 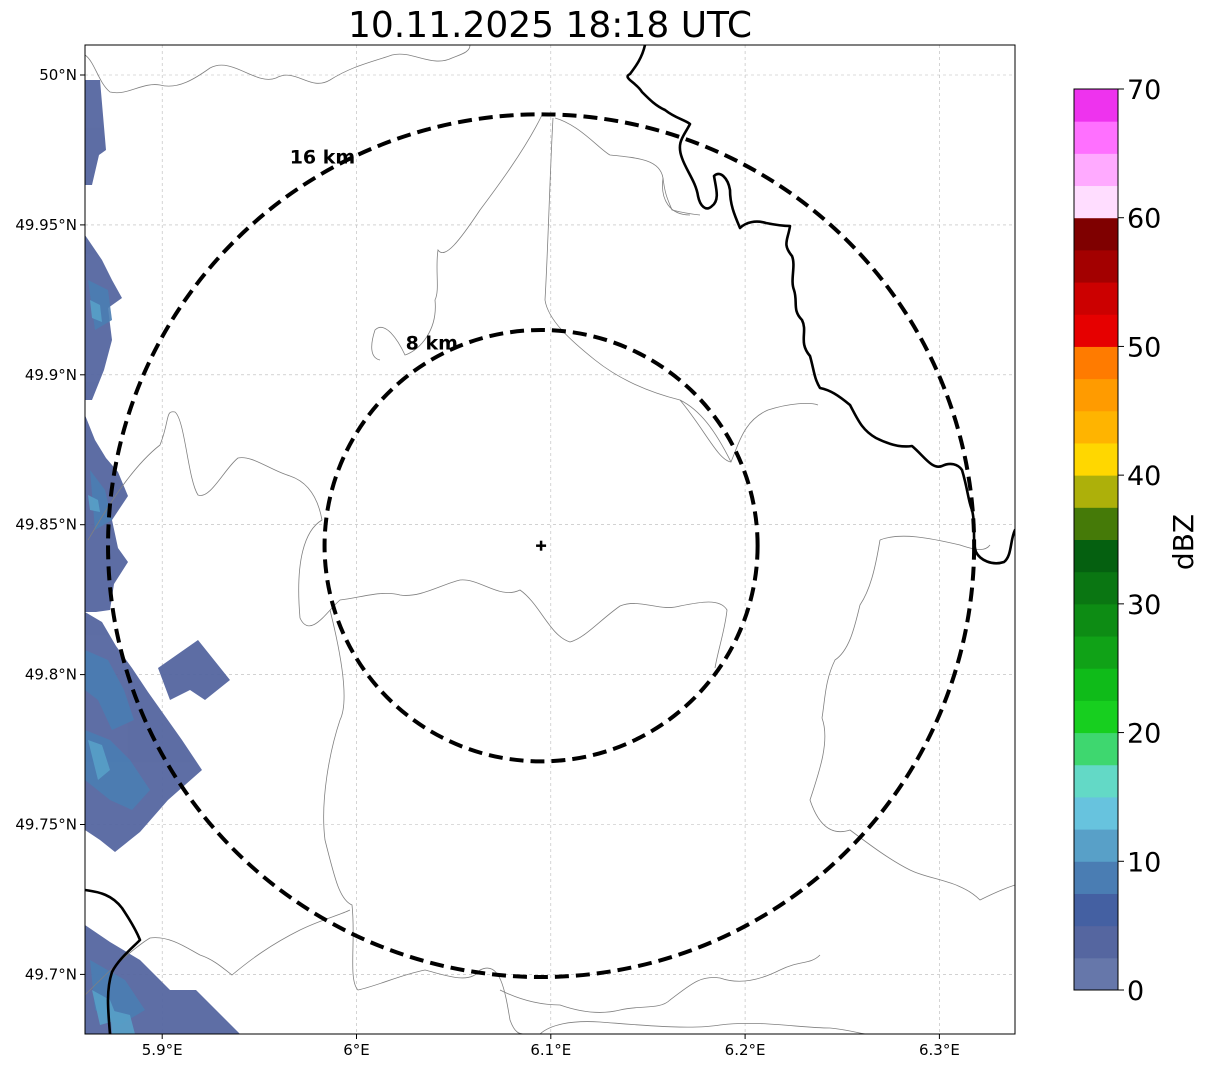 What do you see at coordinates (162, 557) in the screenshot?
I see `radar-echoes` at bounding box center [162, 557].